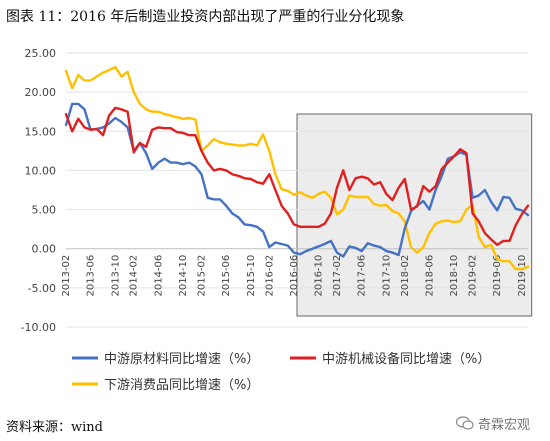 The image size is (550, 441). What do you see at coordinates (405, 276) in the screenshot?
I see `x-tick-label: 2018-02` at bounding box center [405, 276].